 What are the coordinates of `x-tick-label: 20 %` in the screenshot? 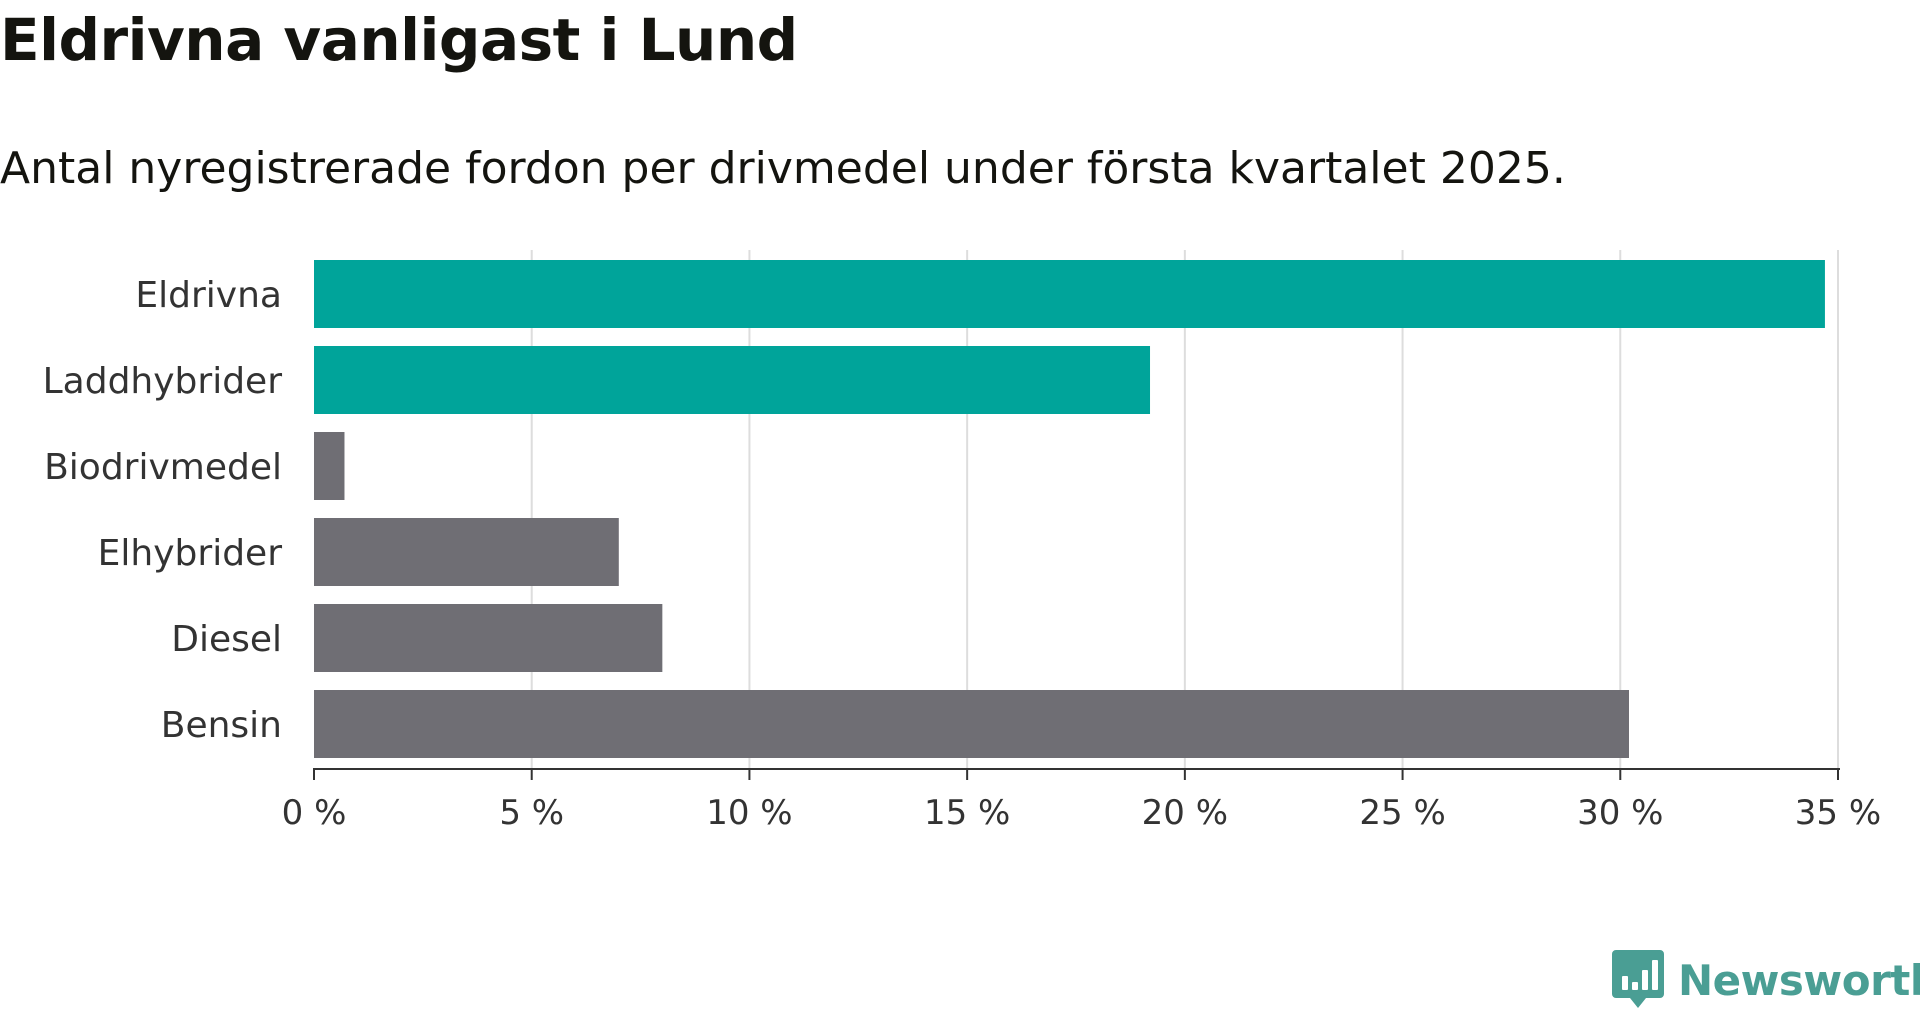 It's located at (1185, 811).